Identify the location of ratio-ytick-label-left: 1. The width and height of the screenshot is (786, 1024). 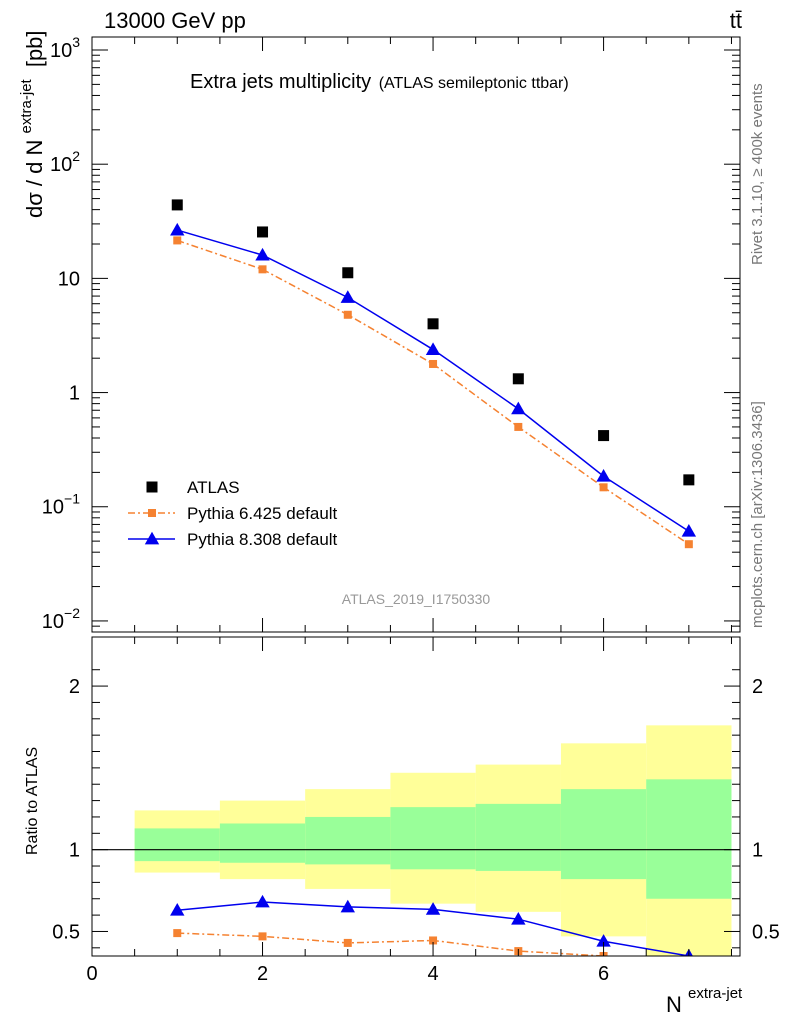
(74, 851).